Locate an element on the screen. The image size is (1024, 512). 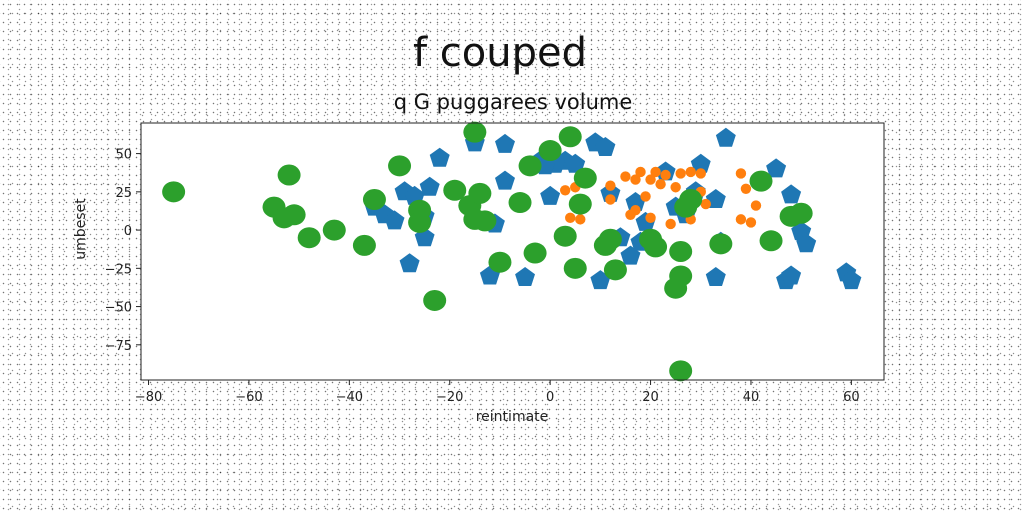
y-tick-label: 50 is located at coordinates (123, 155).